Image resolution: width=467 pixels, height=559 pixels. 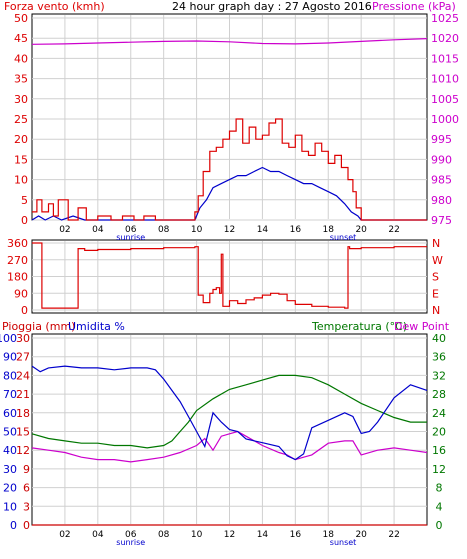 What do you see at coordinates (24, 310) in the screenshot?
I see `direction-tick-label: 0` at bounding box center [24, 310].